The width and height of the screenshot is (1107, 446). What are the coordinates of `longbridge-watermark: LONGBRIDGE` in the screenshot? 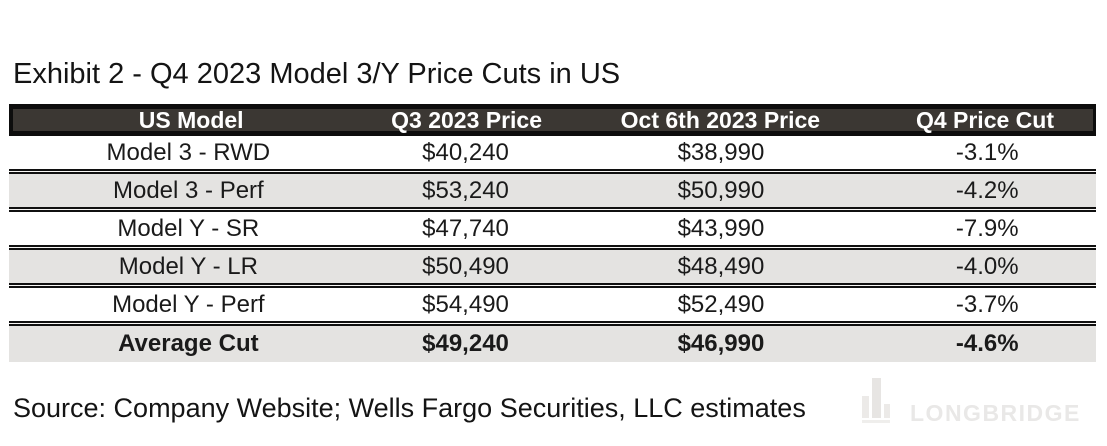 It's located at (971, 402).